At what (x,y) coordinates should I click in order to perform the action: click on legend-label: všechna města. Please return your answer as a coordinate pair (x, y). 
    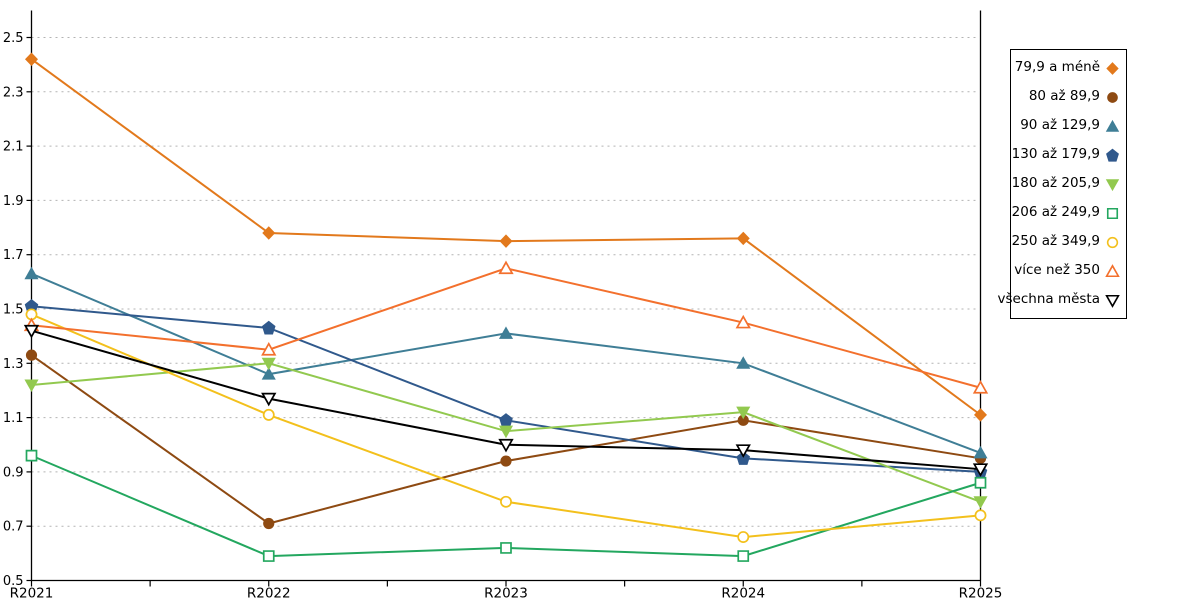
    Looking at the image, I should click on (1048, 299).